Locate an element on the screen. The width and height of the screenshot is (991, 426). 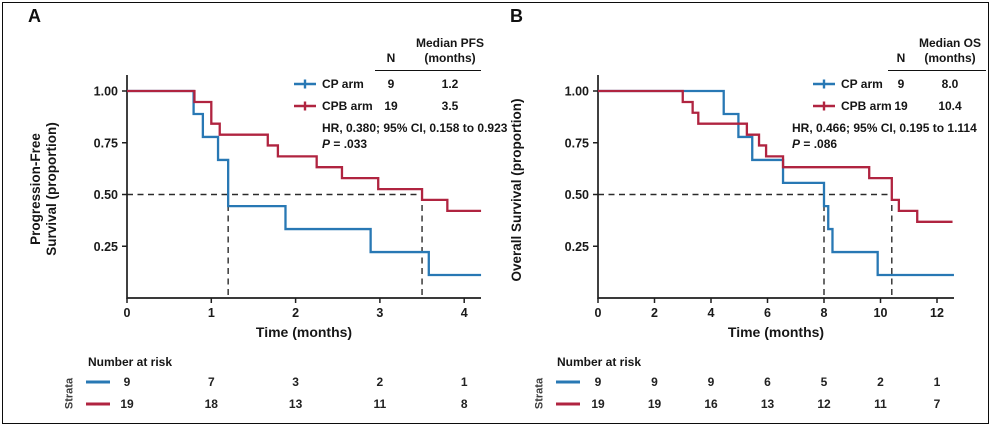
panel-a-risk-count-cpb: 8 is located at coordinates (464, 404).